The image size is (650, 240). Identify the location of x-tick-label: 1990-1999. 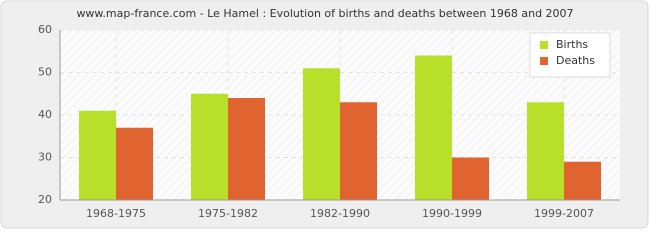
(452, 213).